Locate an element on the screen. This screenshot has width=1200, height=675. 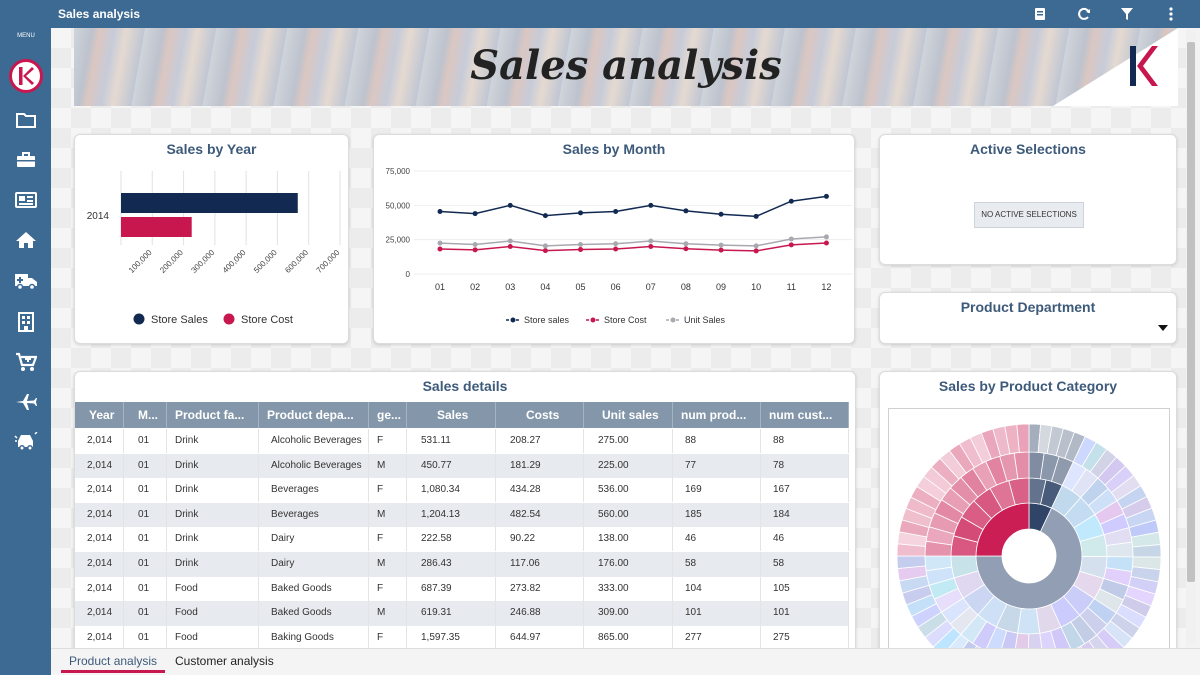
folder-icon is located at coordinates (26, 120).